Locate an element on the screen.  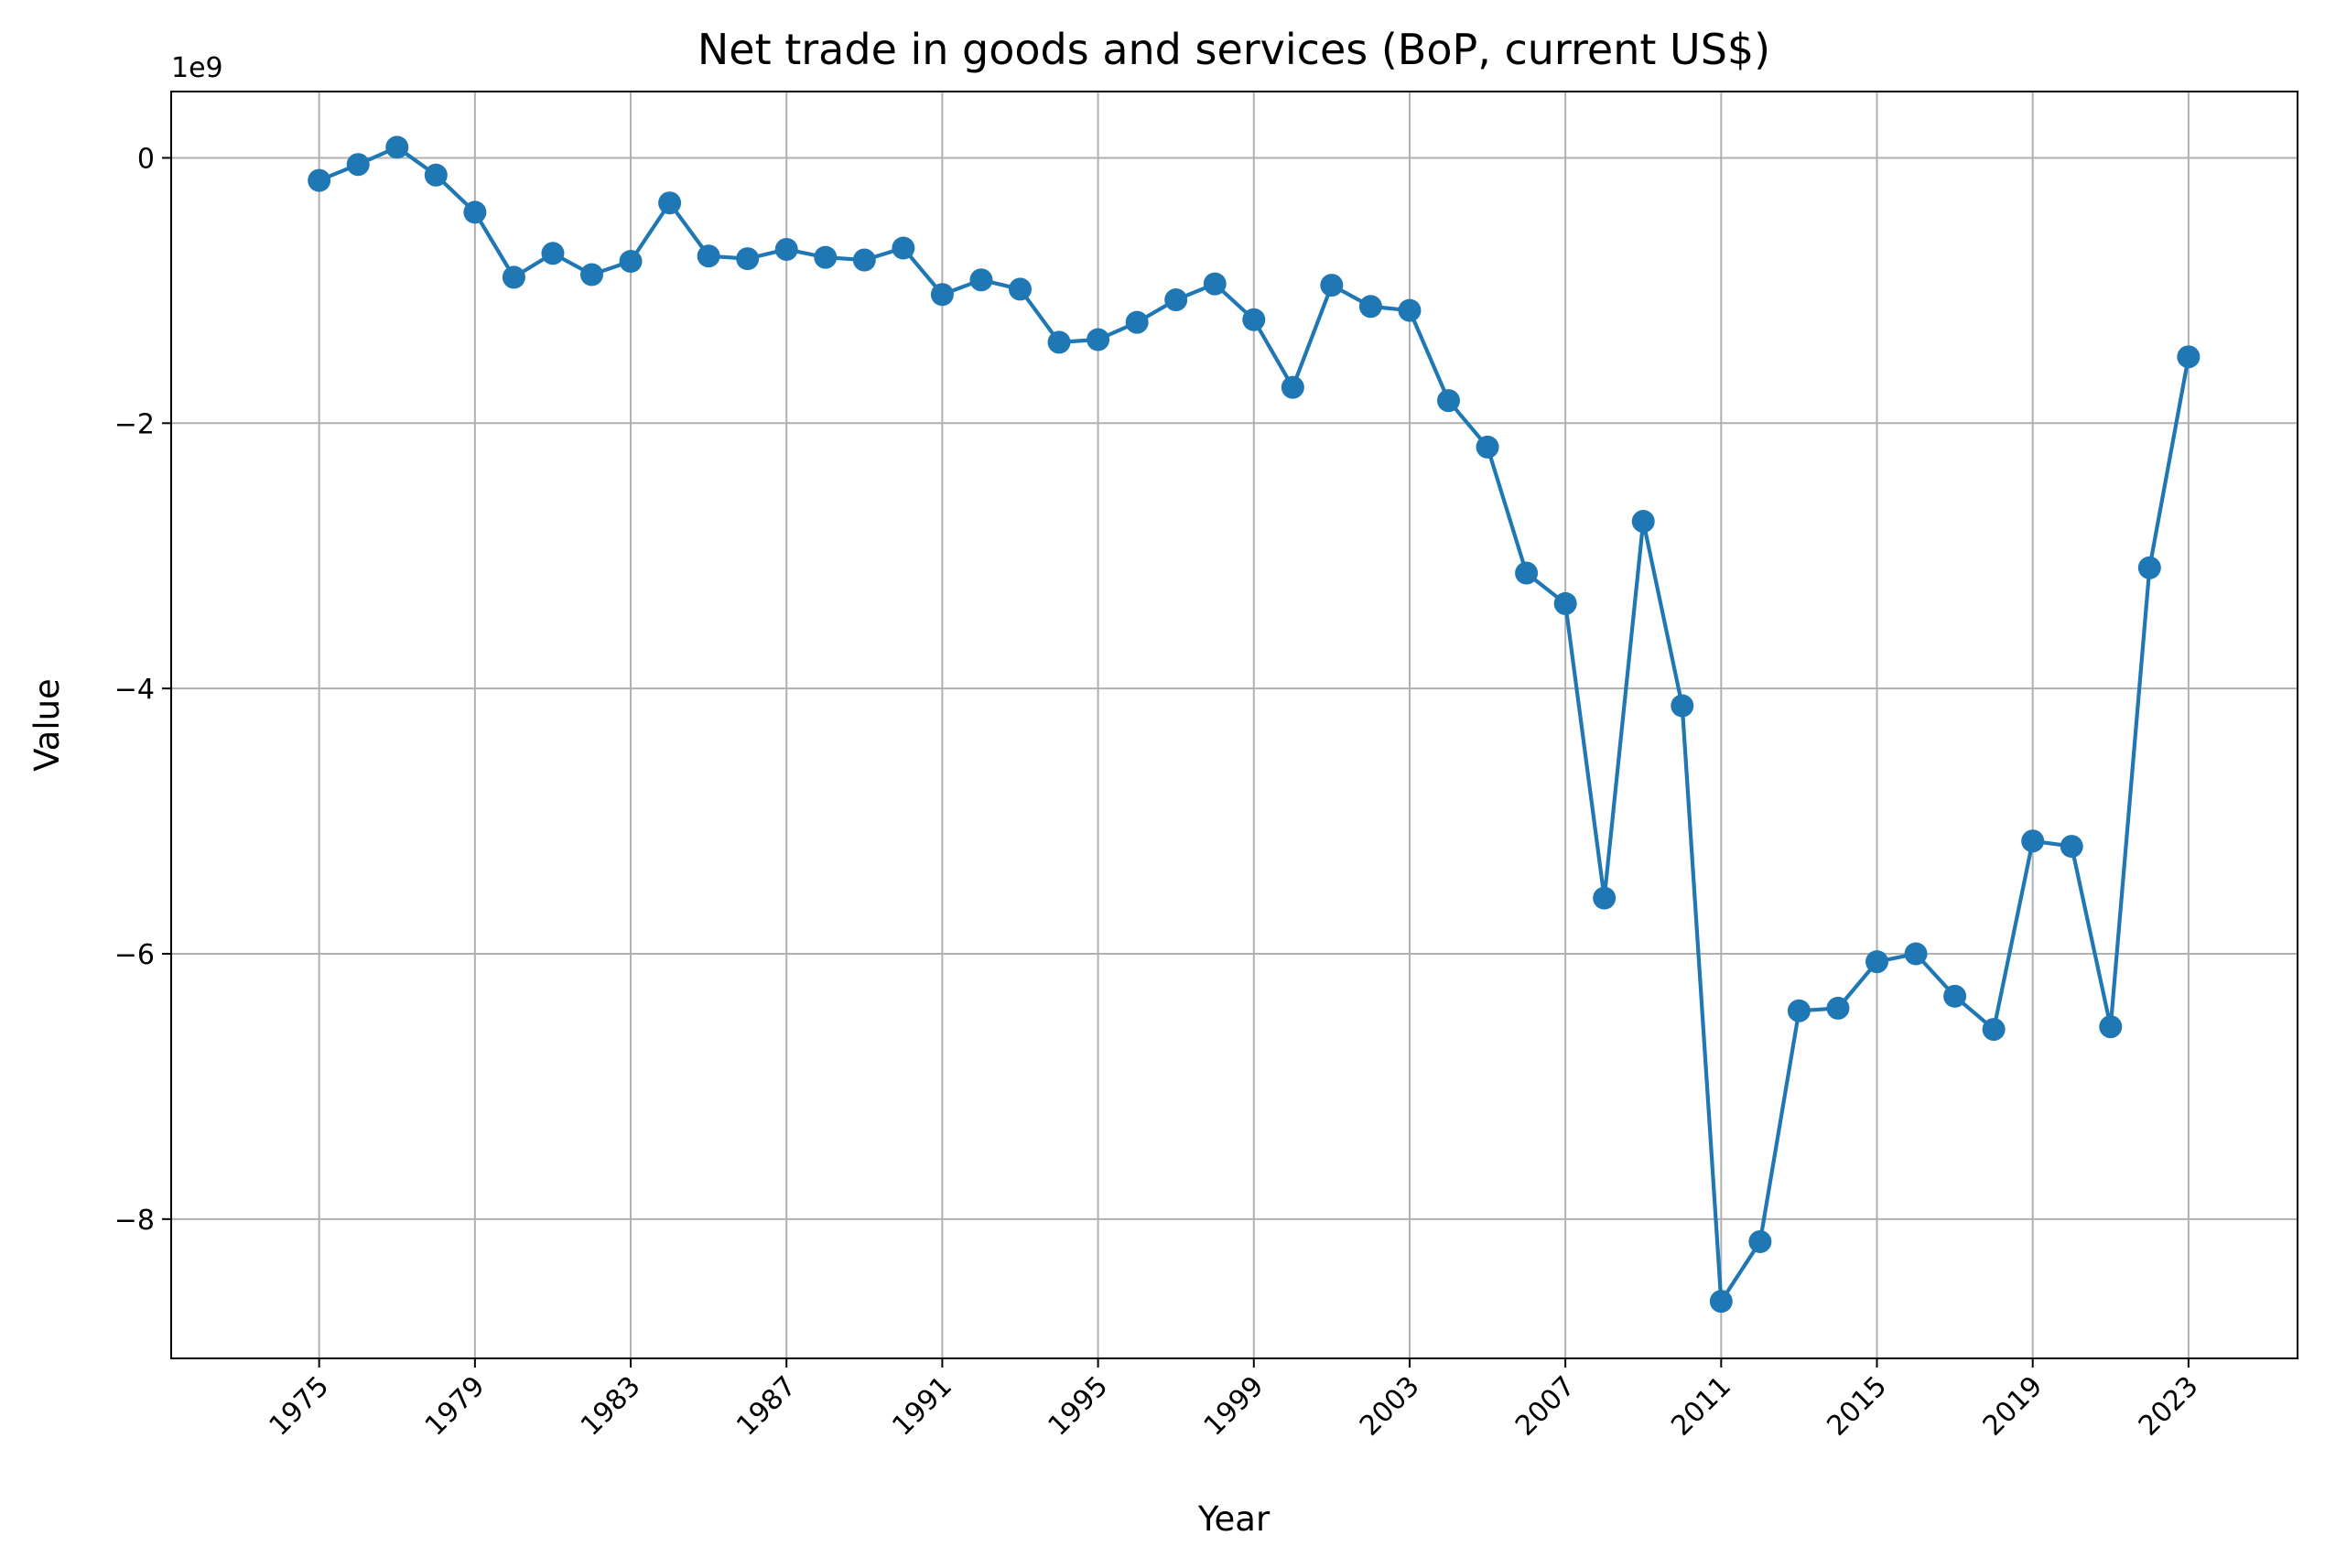
data-point-2023 is located at coordinates (2189, 357).